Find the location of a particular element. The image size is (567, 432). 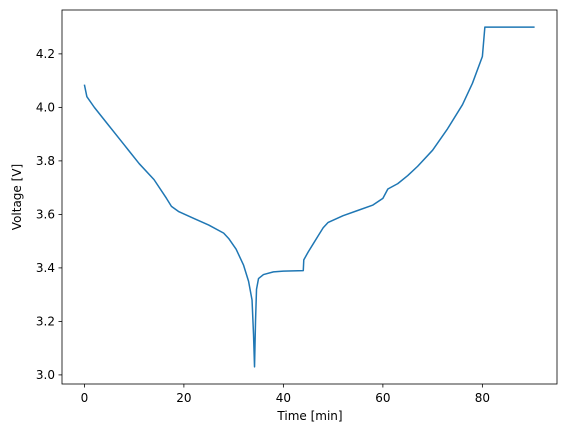

y-tick-label: 3.2 is located at coordinates (45, 321).